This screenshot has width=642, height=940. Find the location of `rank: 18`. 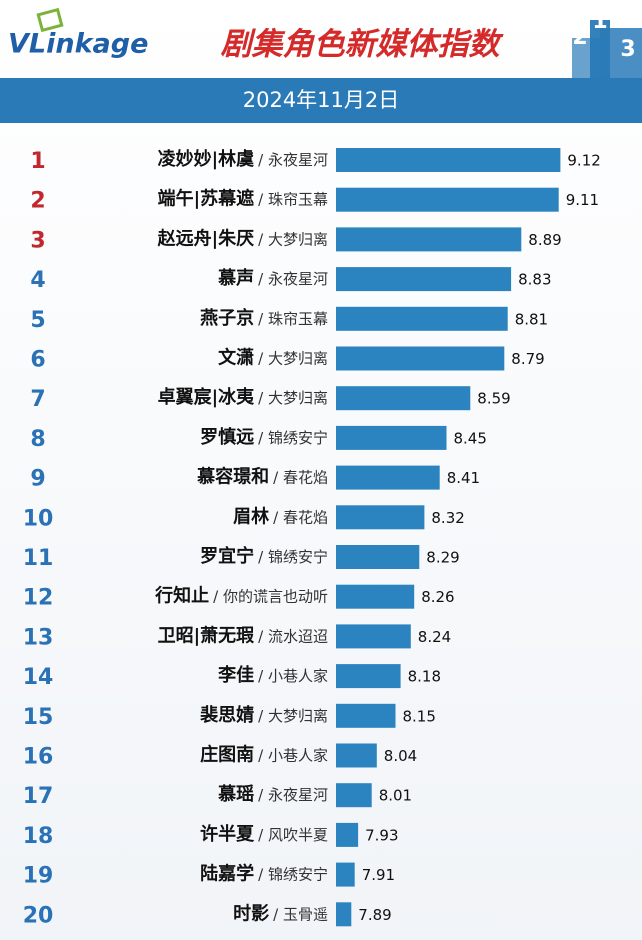

rank: 18 is located at coordinates (38, 836).